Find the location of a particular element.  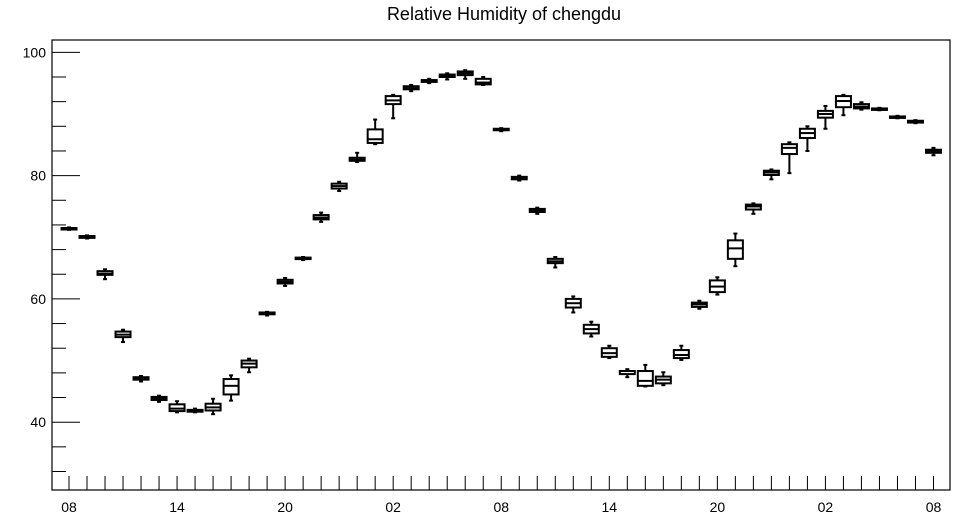

y-tick-label: 40 is located at coordinates (38, 422).